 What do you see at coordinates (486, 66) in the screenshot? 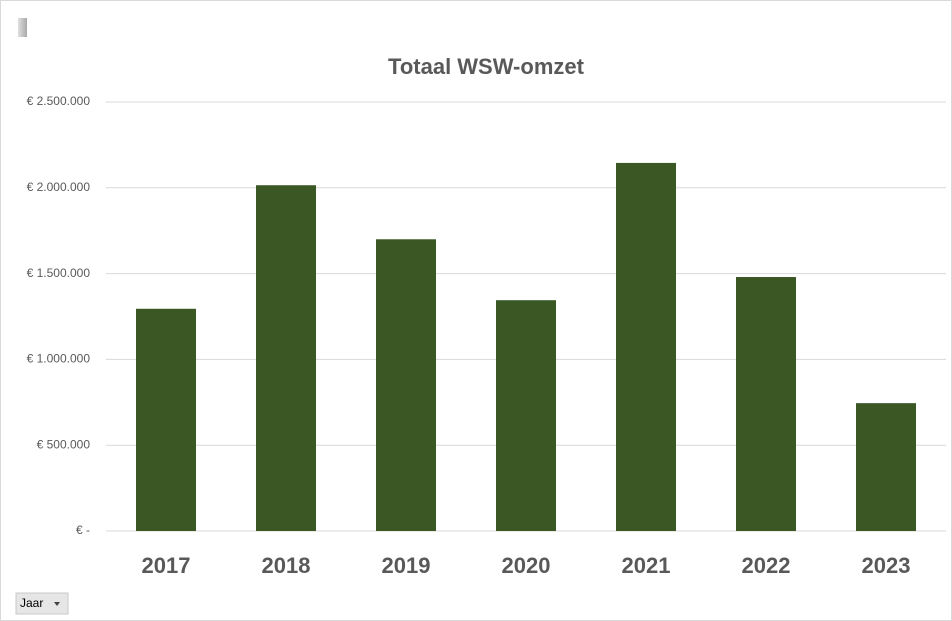
I see `chart-title: Totaal WSW-omzet` at bounding box center [486, 66].